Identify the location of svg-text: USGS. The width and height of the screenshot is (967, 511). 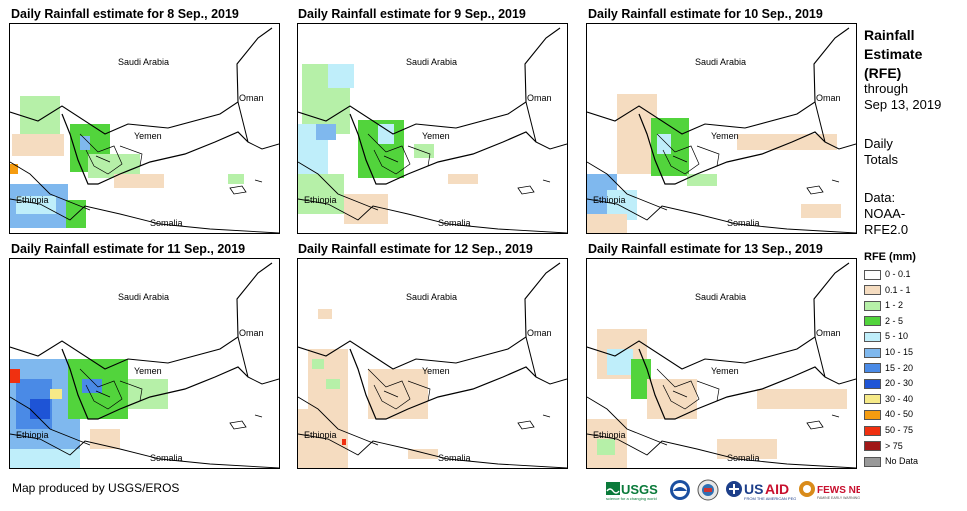
(639, 489).